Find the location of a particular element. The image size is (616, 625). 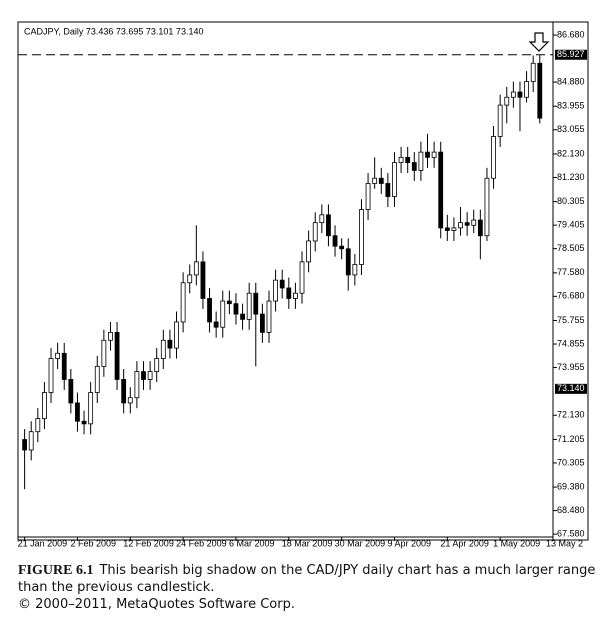

y-tick-label: 73.955 is located at coordinates (571, 367).